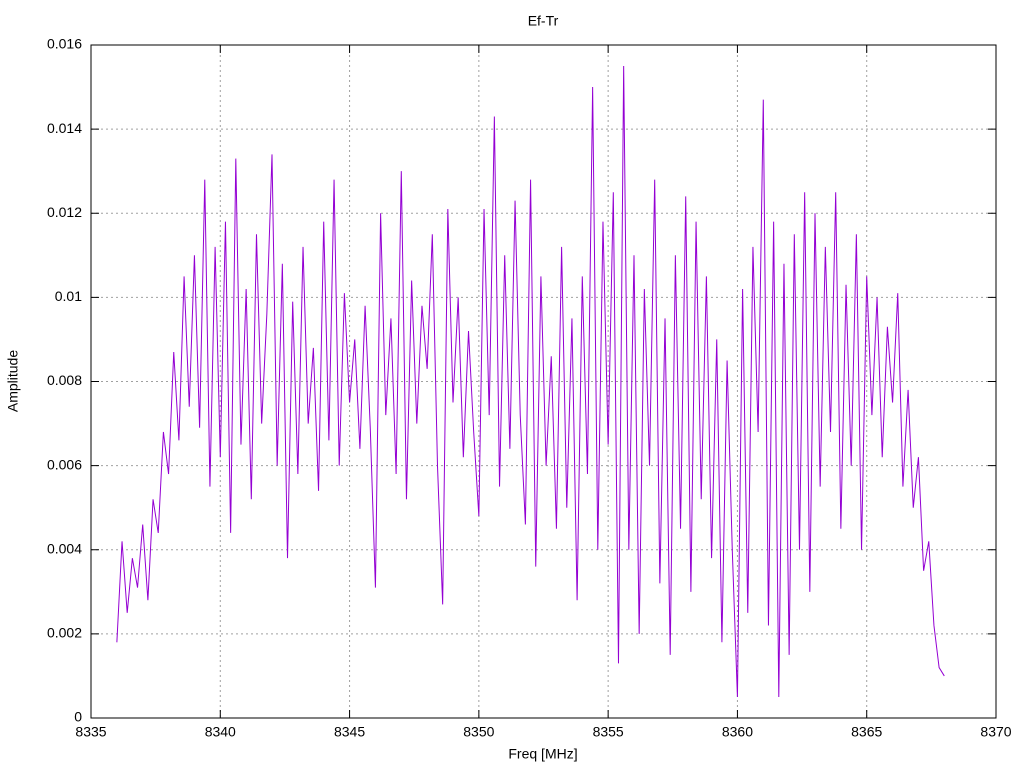  What do you see at coordinates (64, 380) in the screenshot?
I see `y-tick-label: 0.008` at bounding box center [64, 380].